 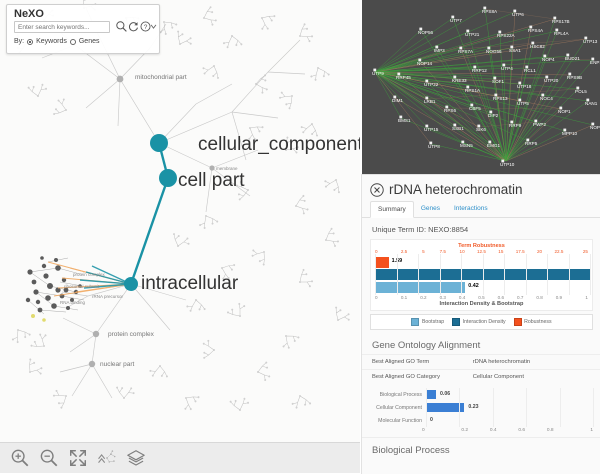 What do you see at coordinates (20, 458) in the screenshot?
I see `zoom-in-icon` at bounding box center [20, 458].